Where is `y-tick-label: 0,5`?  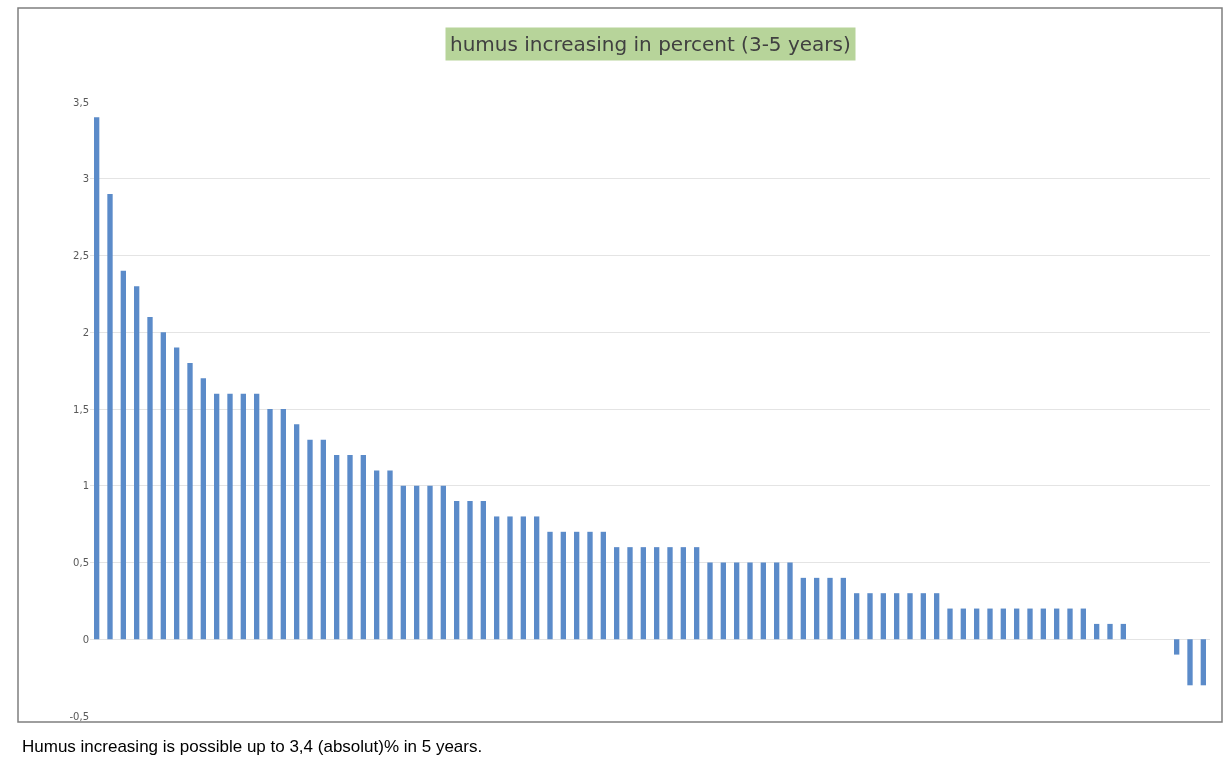 y-tick-label: 0,5 is located at coordinates (81, 562).